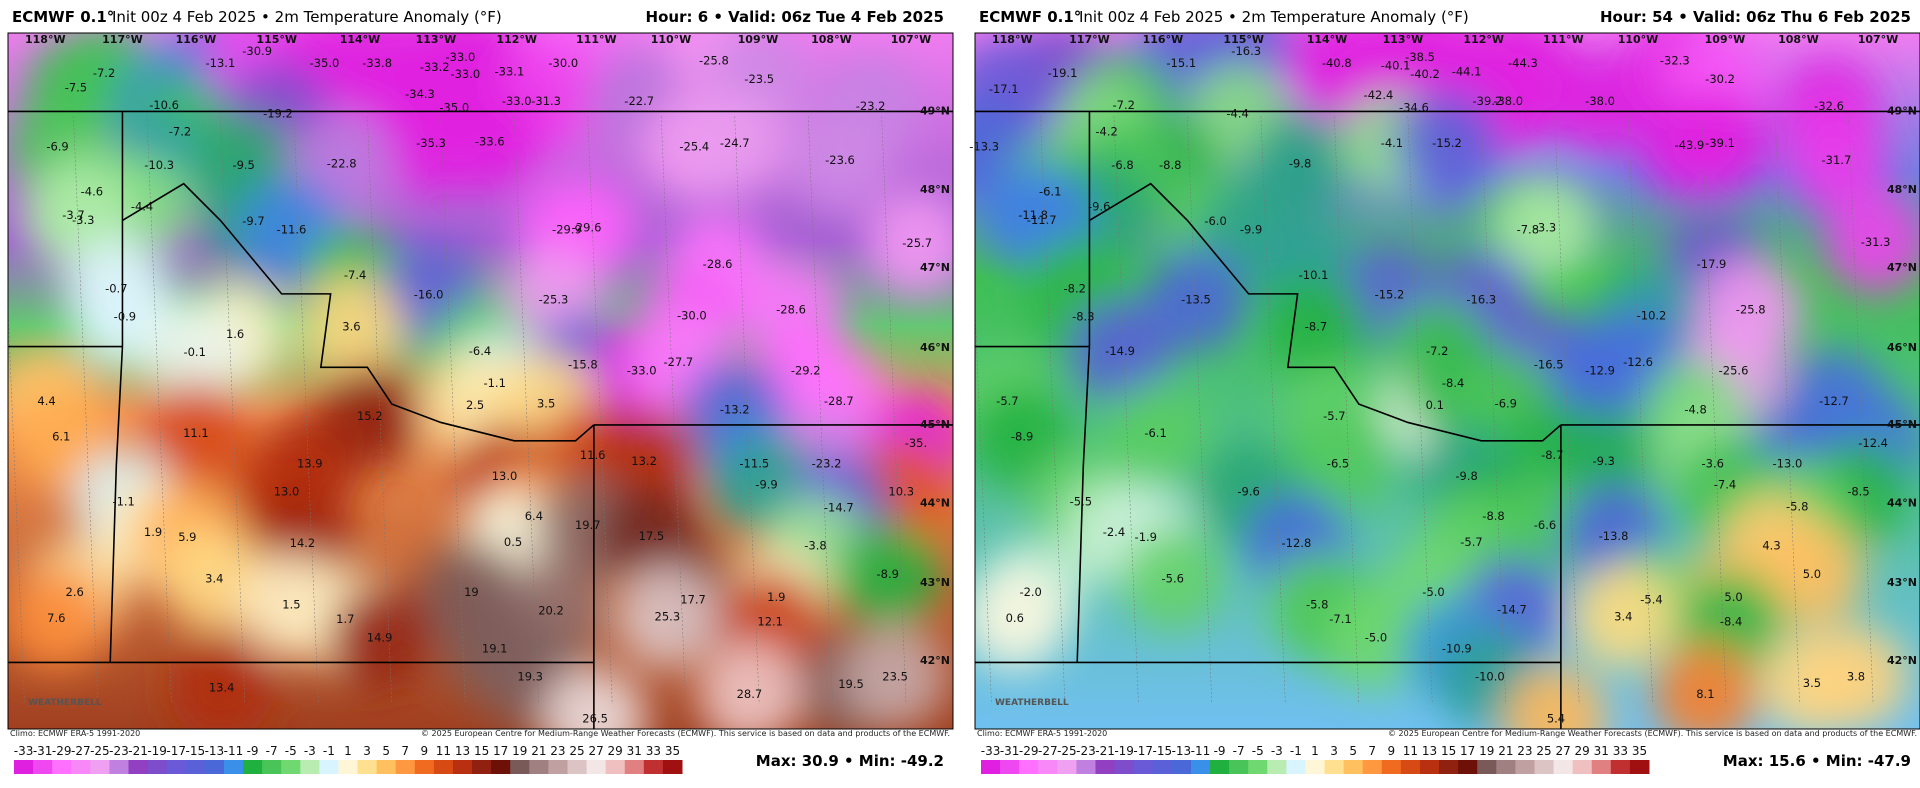 The width and height of the screenshot is (1920, 788). Describe the element at coordinates (1902, 347) in the screenshot. I see `latitude-label: 46°N` at that location.